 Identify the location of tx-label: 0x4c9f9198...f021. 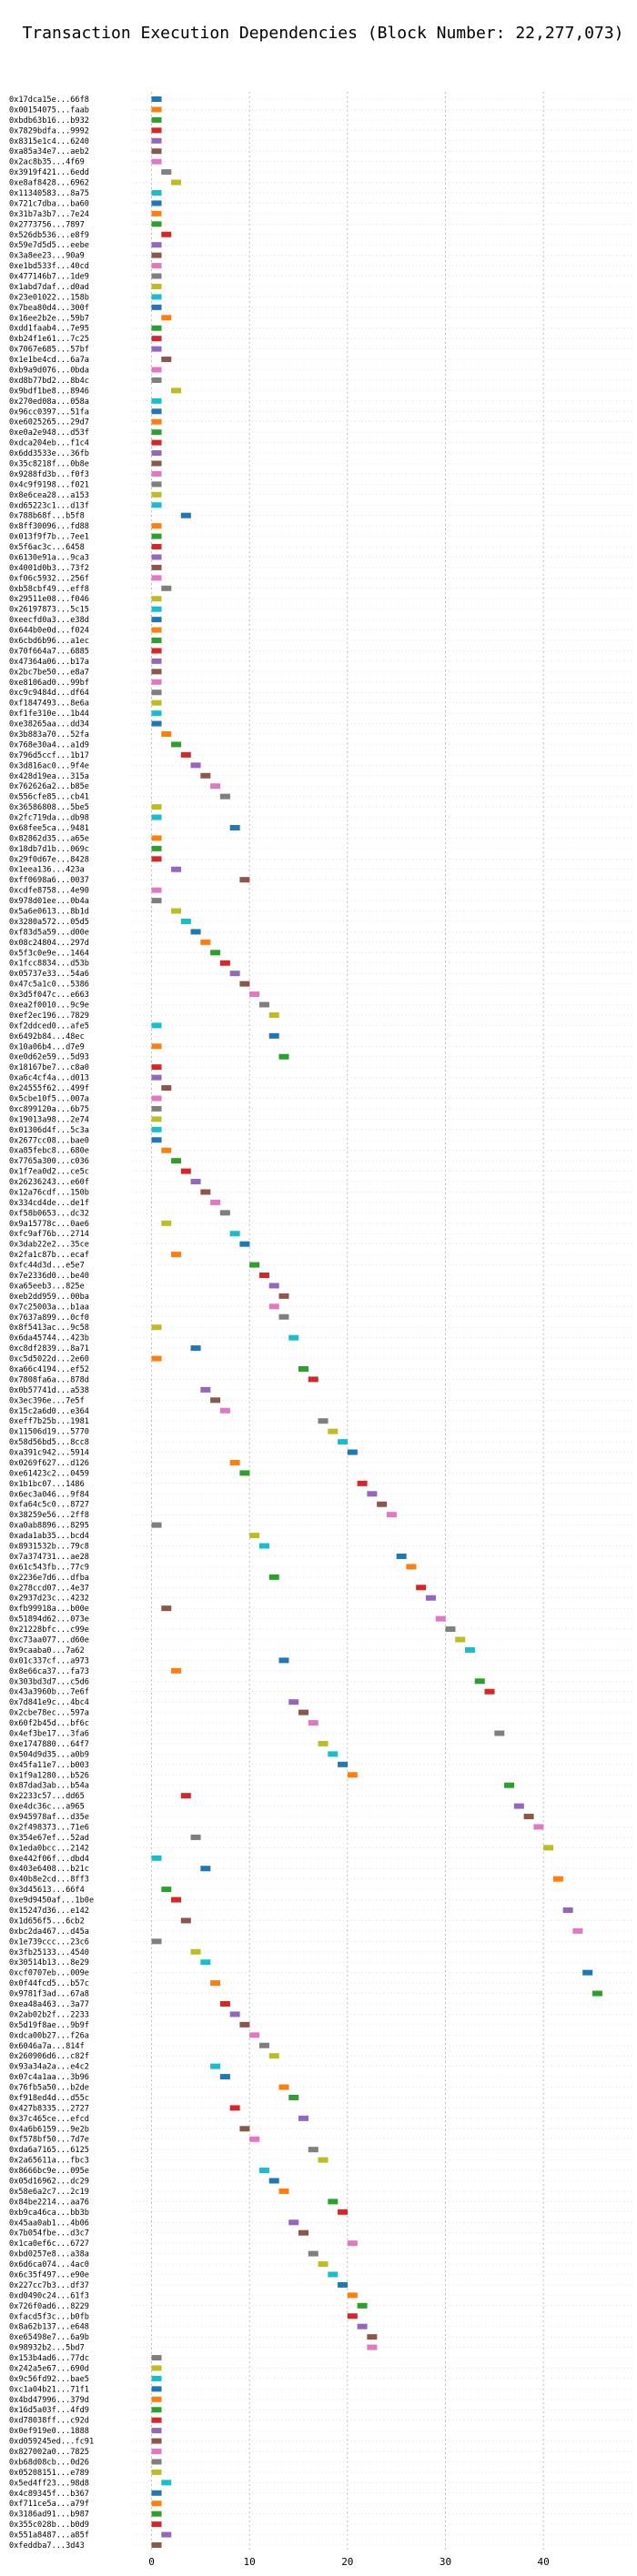
(49, 484).